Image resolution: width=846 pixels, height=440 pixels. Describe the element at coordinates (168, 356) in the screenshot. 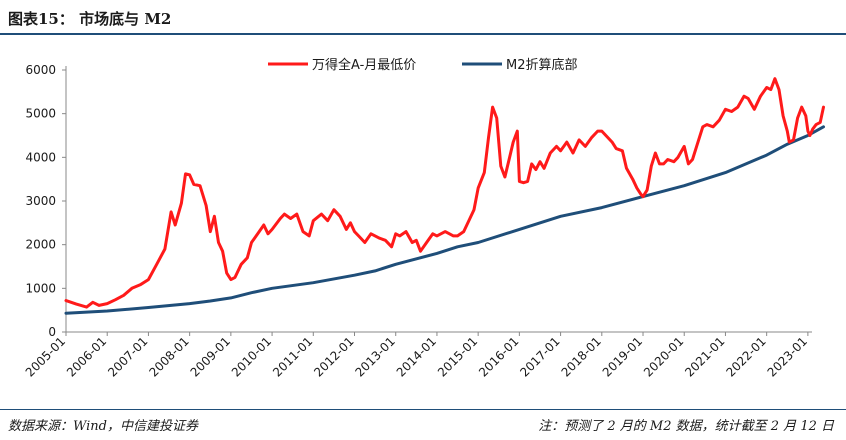

I see `x-tick-label: 2008-01` at that location.